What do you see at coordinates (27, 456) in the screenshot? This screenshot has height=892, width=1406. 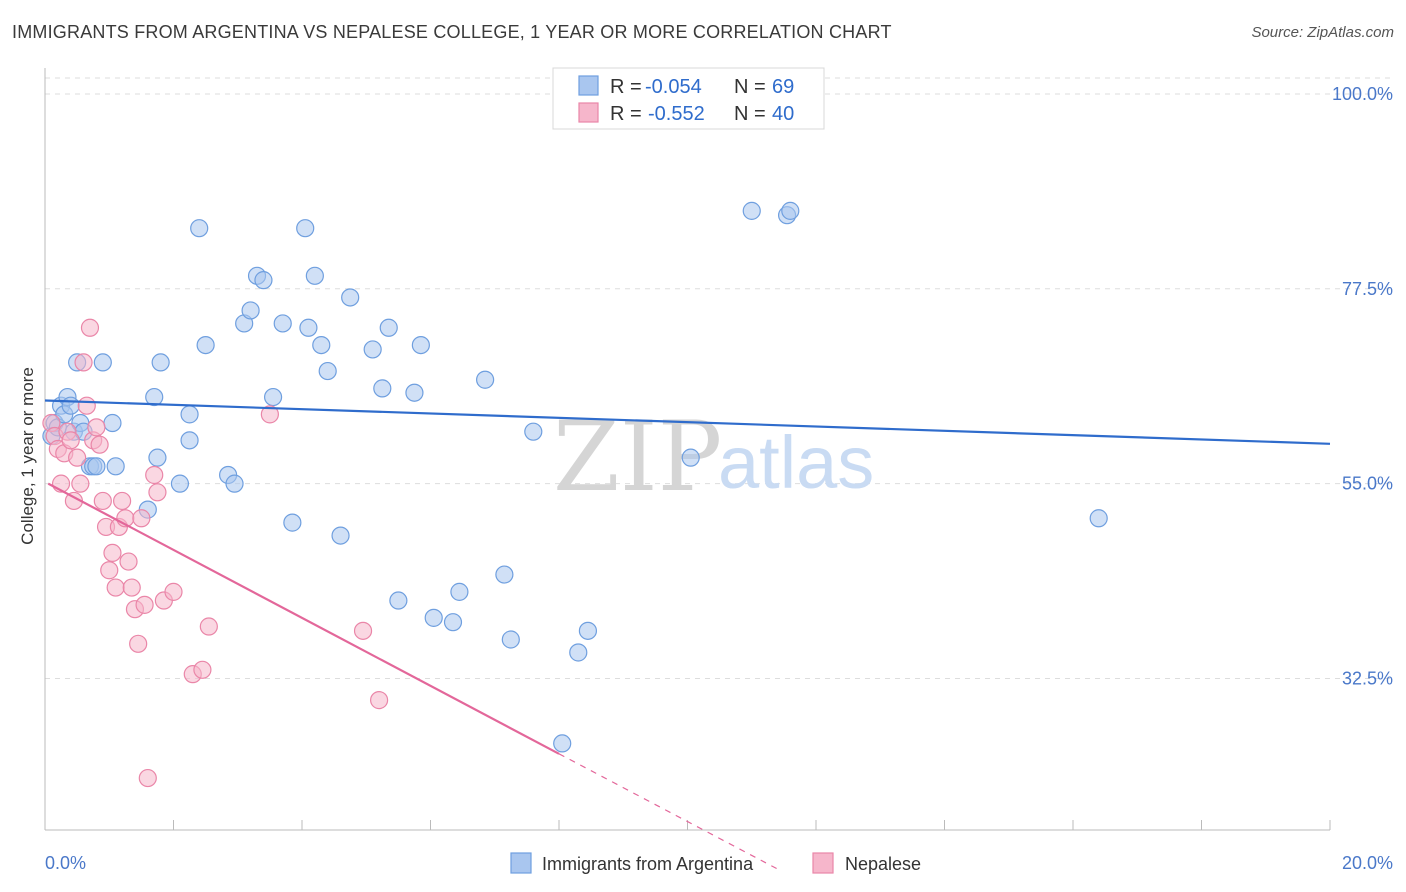 I see `y-axis-label: College, 1 year or more` at bounding box center [27, 456].